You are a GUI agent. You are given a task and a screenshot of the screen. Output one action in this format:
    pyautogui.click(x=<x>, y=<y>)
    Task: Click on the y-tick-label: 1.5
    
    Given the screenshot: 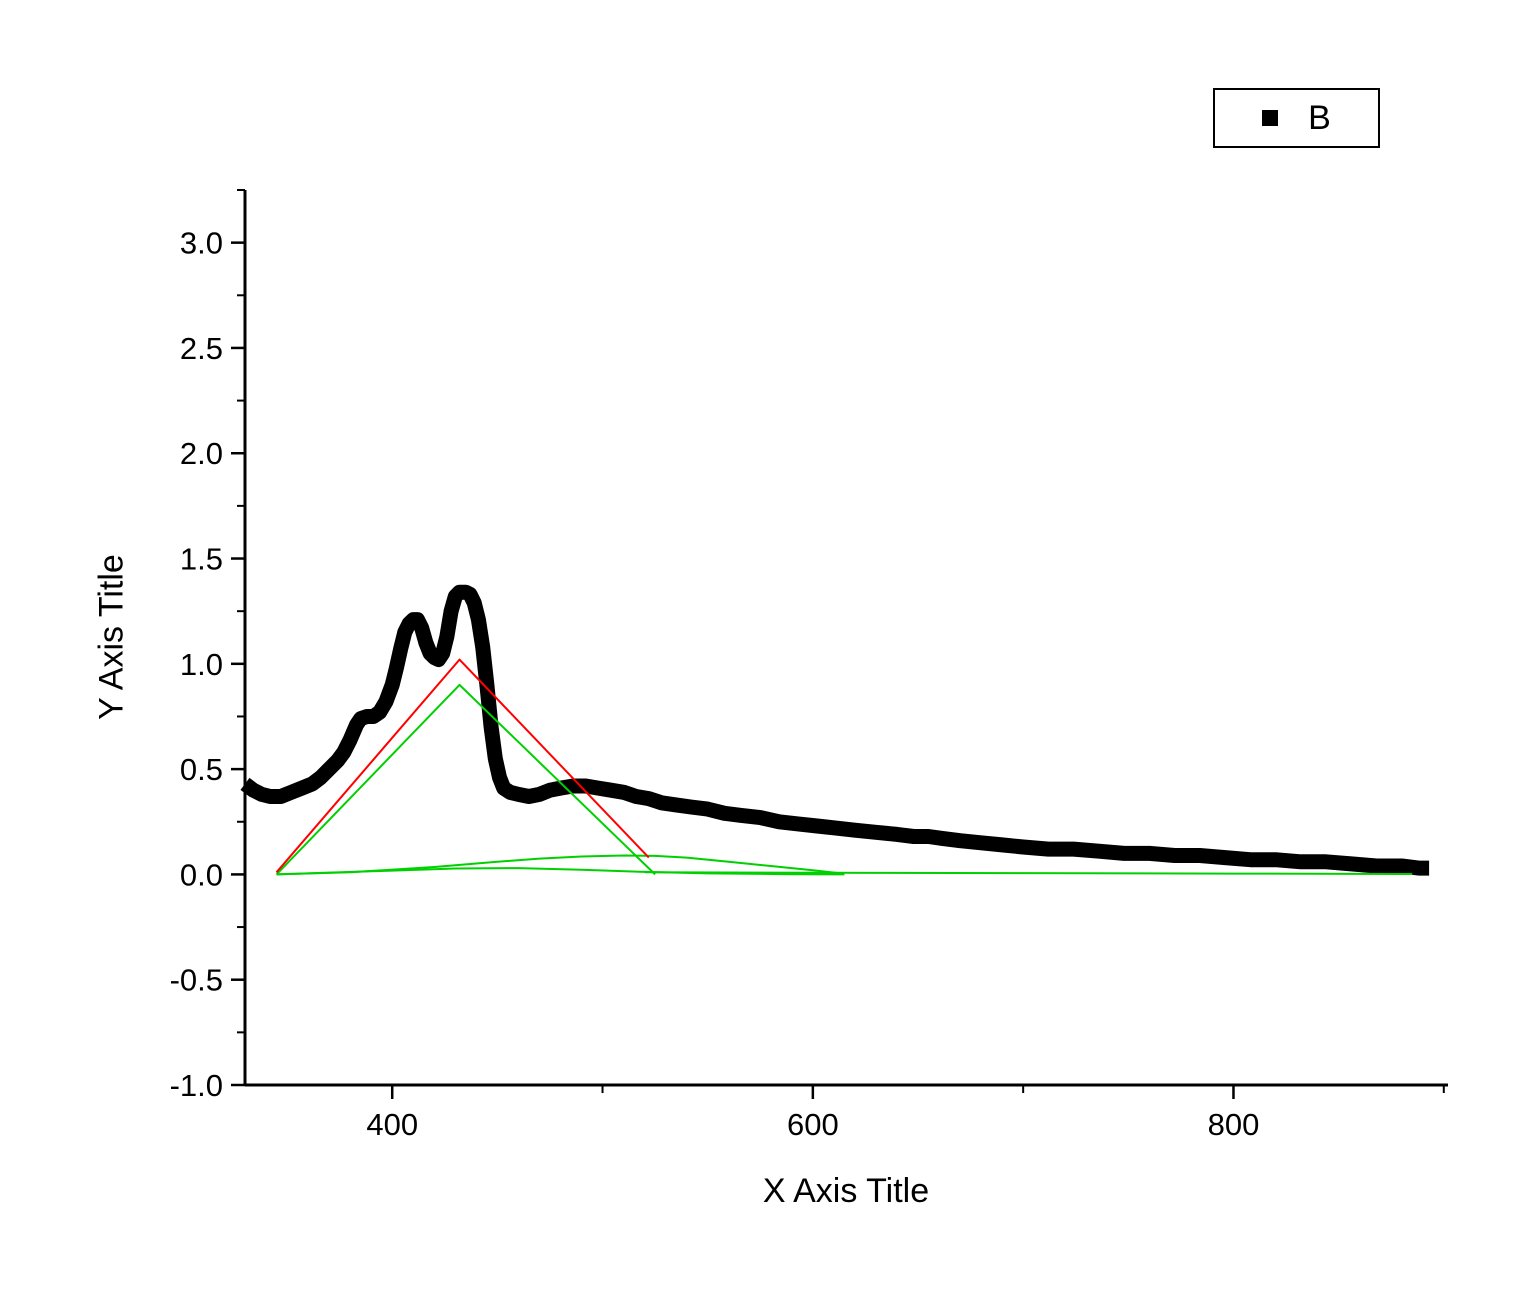 What is the action you would take?
    pyautogui.click(x=201, y=559)
    